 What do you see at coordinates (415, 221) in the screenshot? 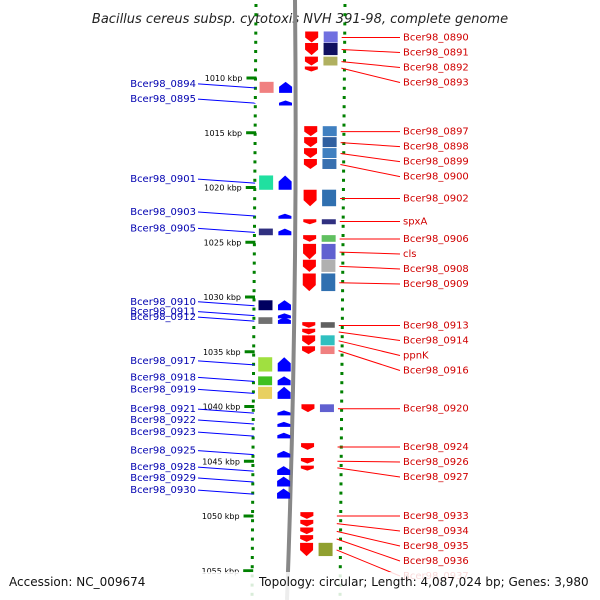
I see `gene-label-right: spxA` at bounding box center [415, 221].